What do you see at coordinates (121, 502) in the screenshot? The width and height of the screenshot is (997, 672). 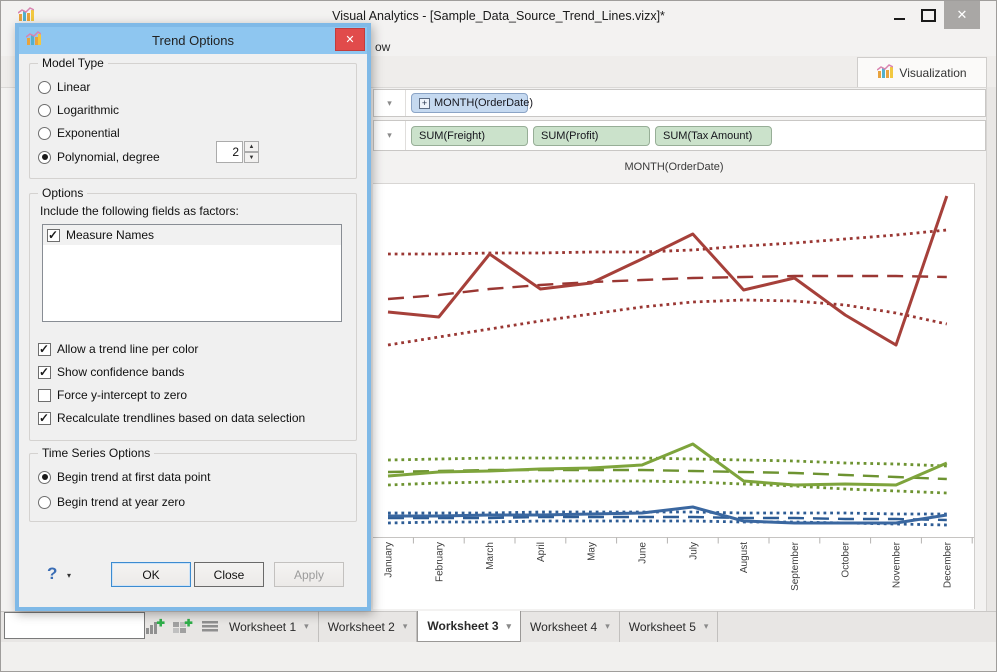 I see `radio-label: Begin trend at year zero` at bounding box center [121, 502].